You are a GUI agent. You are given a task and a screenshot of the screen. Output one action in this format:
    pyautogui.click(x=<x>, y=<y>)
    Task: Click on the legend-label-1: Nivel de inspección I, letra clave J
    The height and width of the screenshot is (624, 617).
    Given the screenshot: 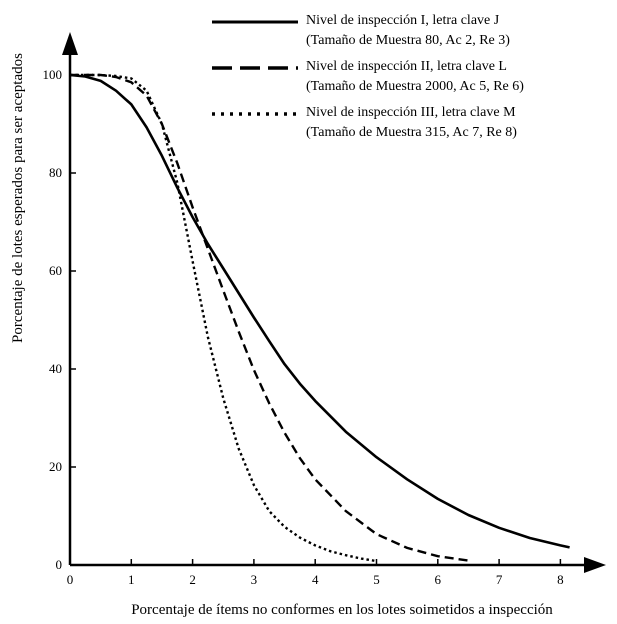 What is the action you would take?
    pyautogui.click(x=403, y=20)
    